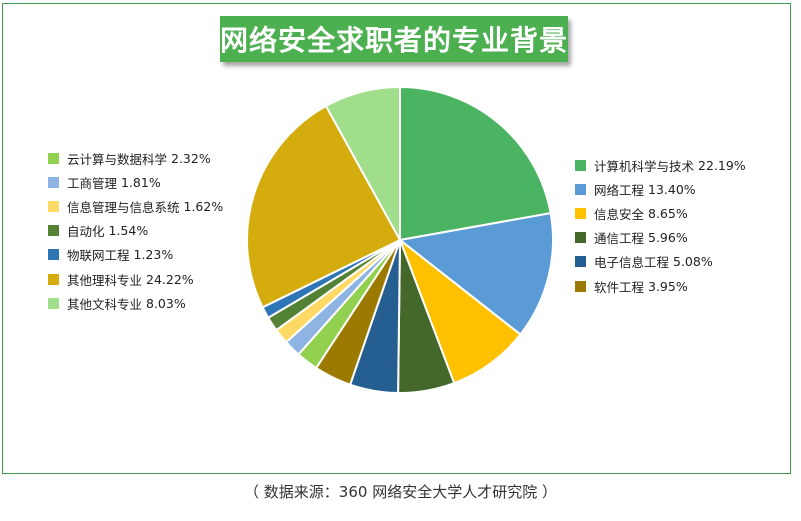  What do you see at coordinates (170, 279) in the screenshot?
I see `legend-value-11: 24.22%` at bounding box center [170, 279].